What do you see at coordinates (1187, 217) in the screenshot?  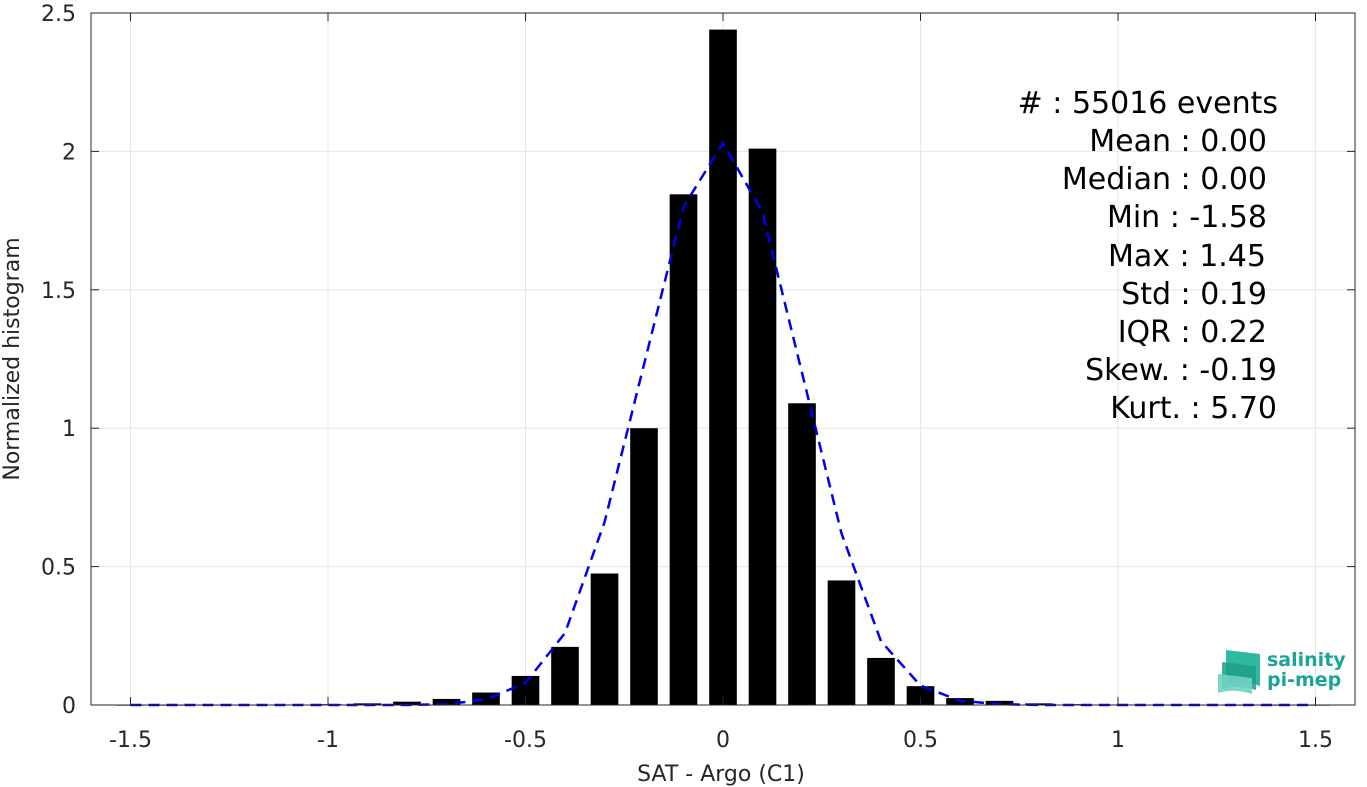 I see `stat-min: Min : -1.58` at bounding box center [1187, 217].